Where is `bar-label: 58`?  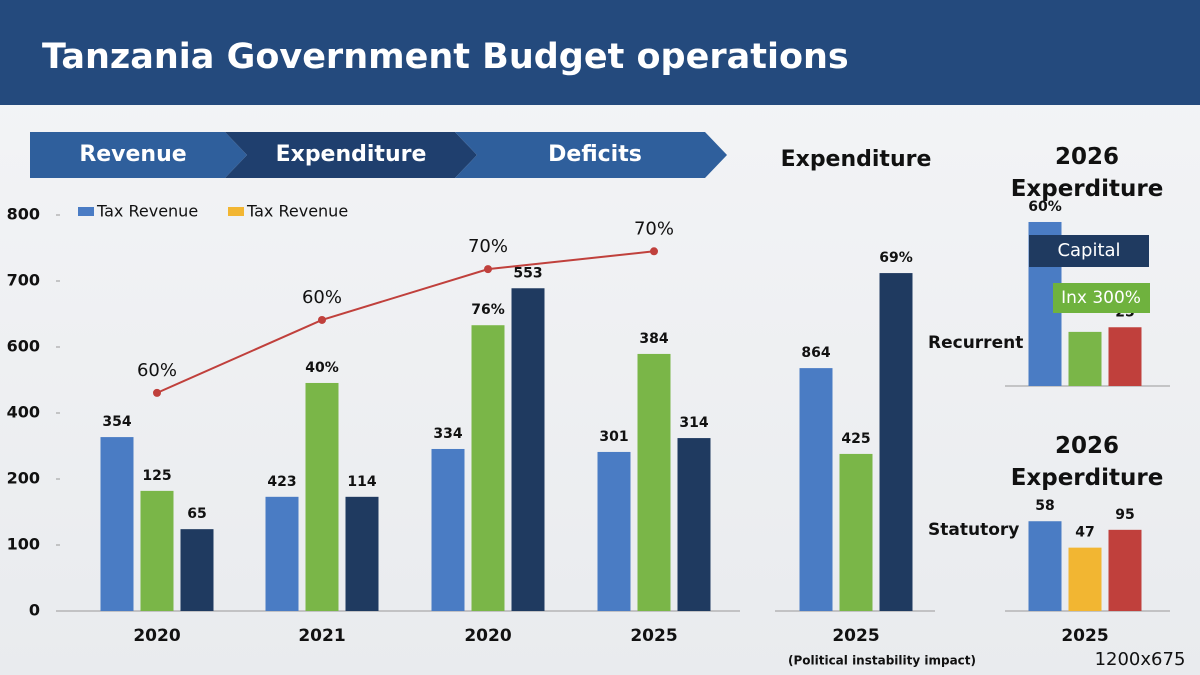 bar-label: 58 is located at coordinates (1044, 506).